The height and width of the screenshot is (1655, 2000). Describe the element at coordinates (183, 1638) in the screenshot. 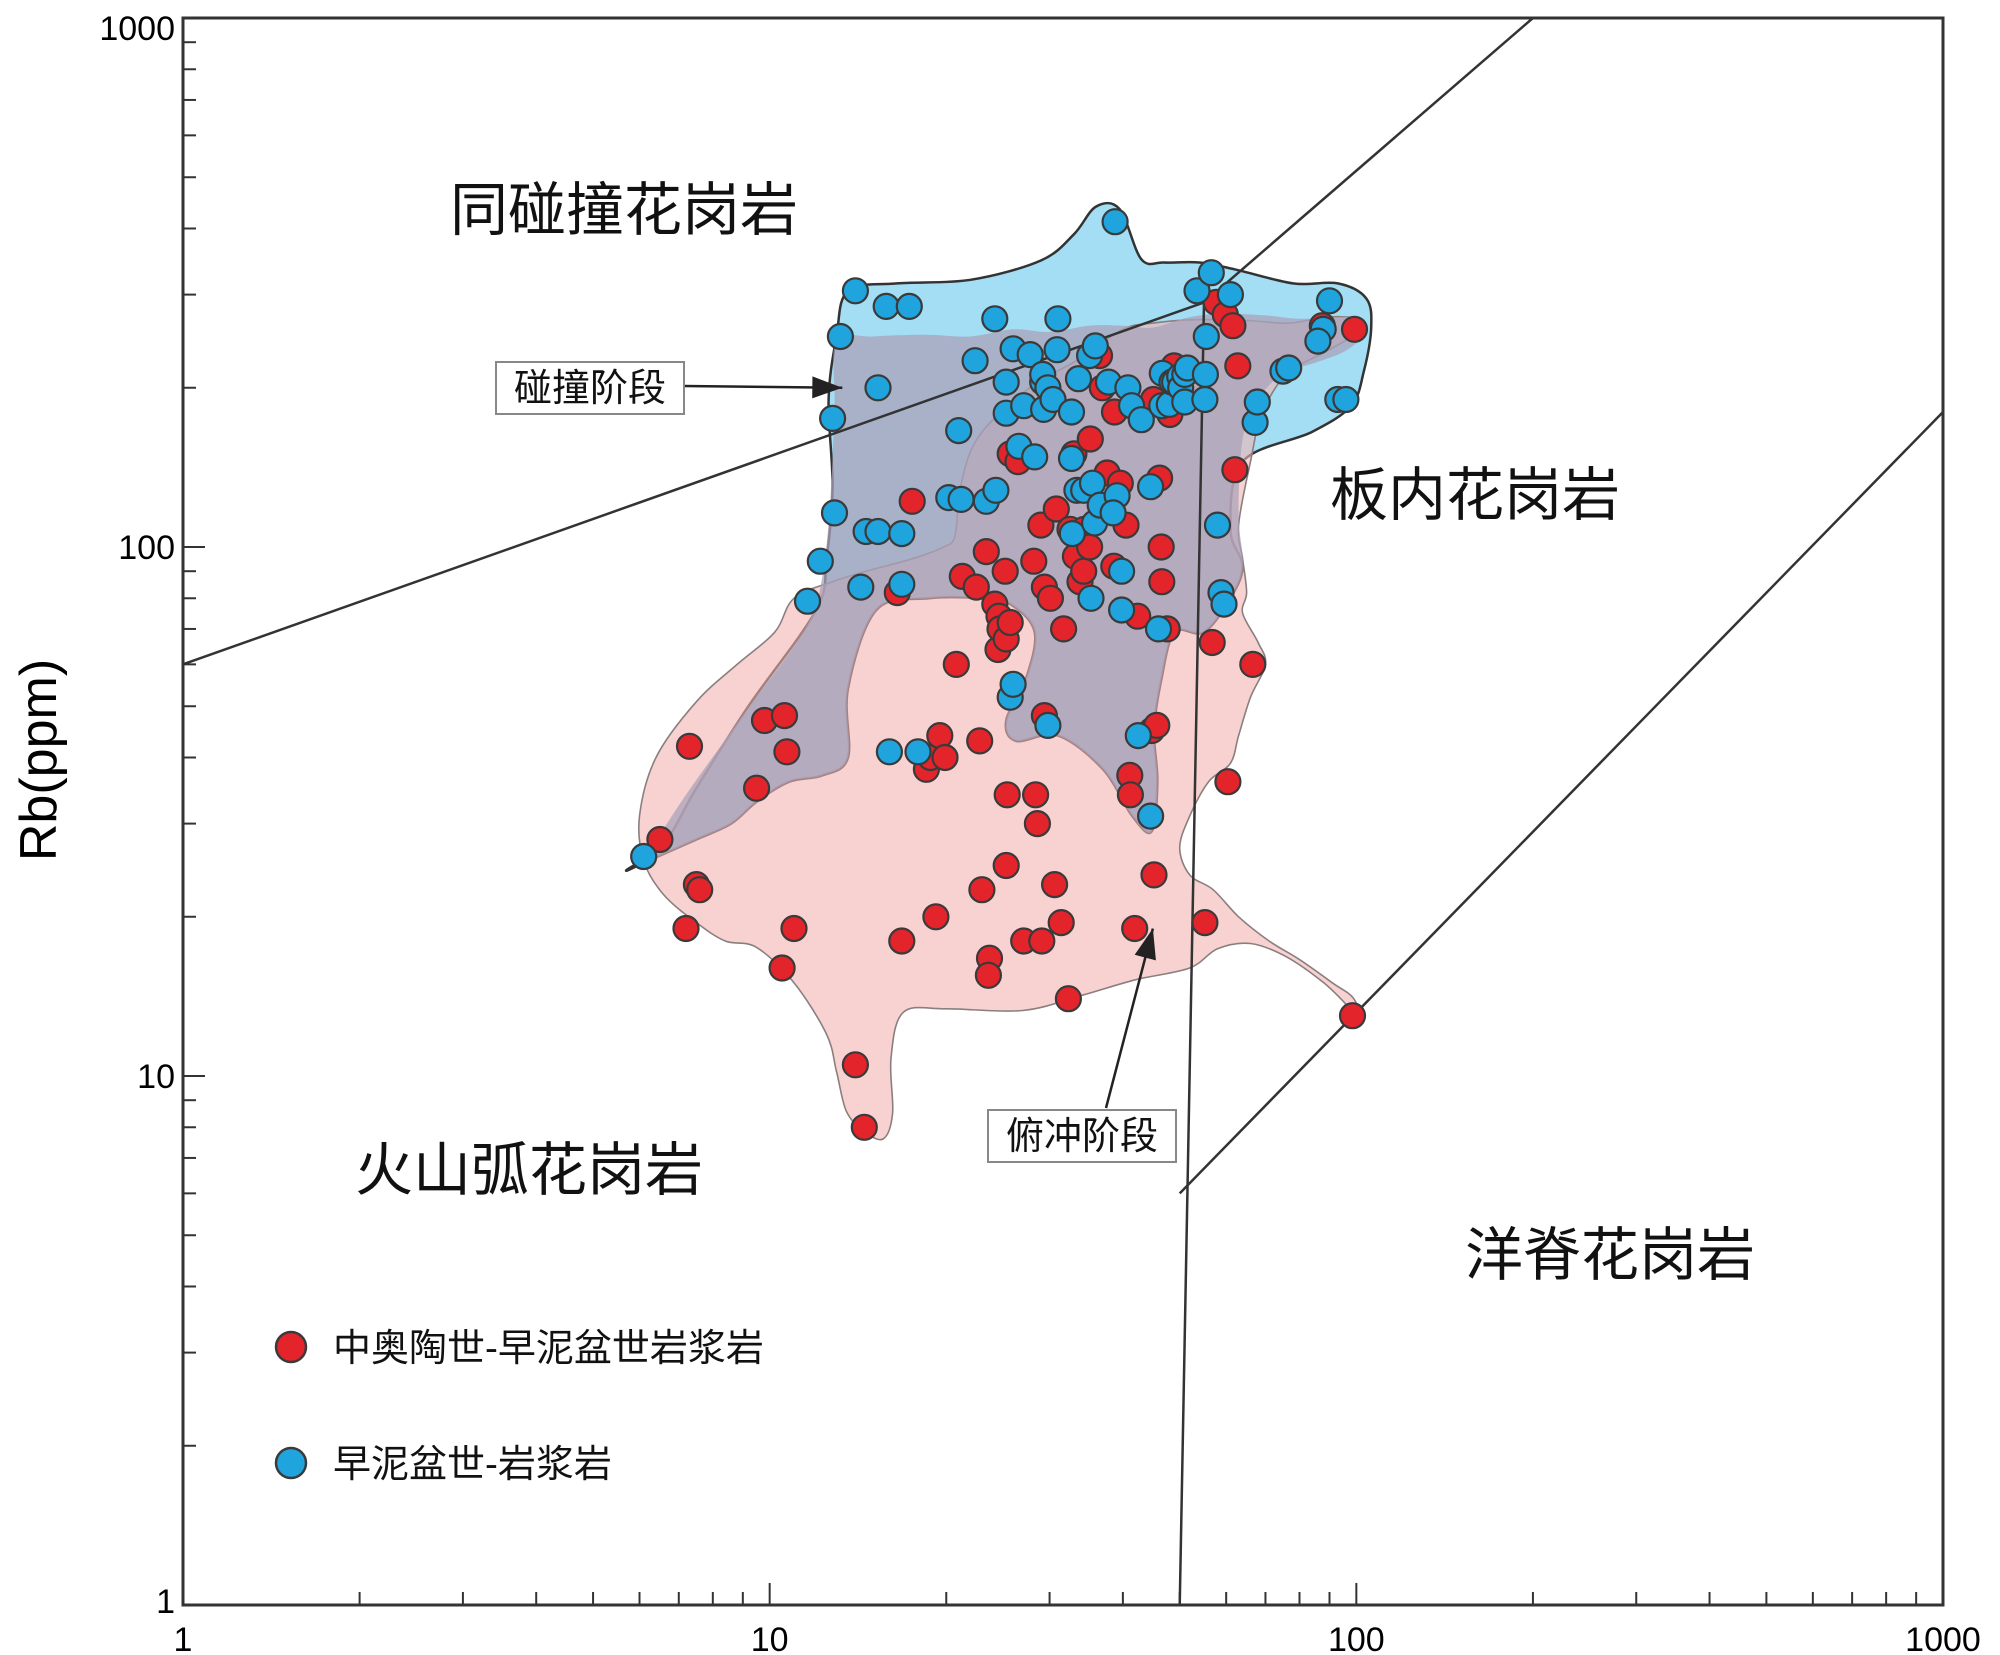

I see `x-tick-label-1: 1` at that location.